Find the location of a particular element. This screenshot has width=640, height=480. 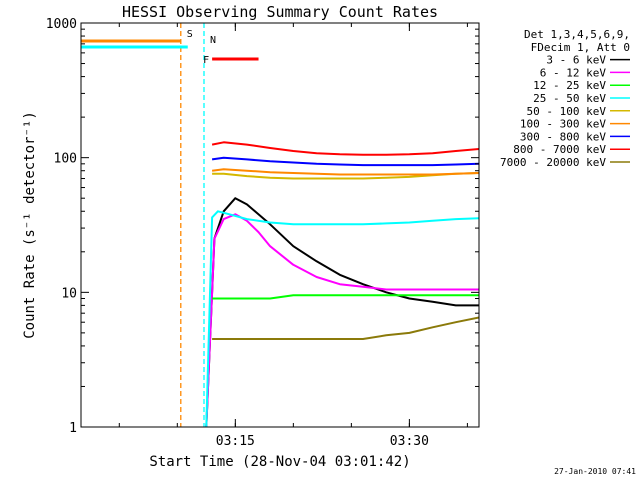

timestamp: 27-Jan-2010 07:41 is located at coordinates (595, 471).